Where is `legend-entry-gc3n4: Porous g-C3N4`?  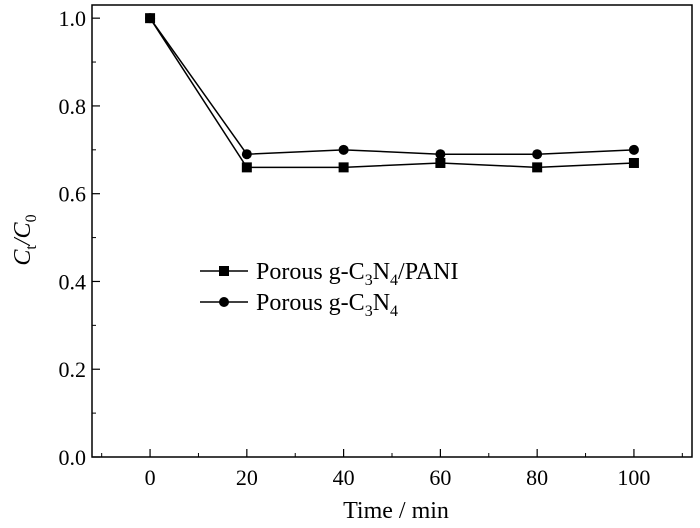
legend-entry-gc3n4: Porous g-C3N4 is located at coordinates (299, 305).